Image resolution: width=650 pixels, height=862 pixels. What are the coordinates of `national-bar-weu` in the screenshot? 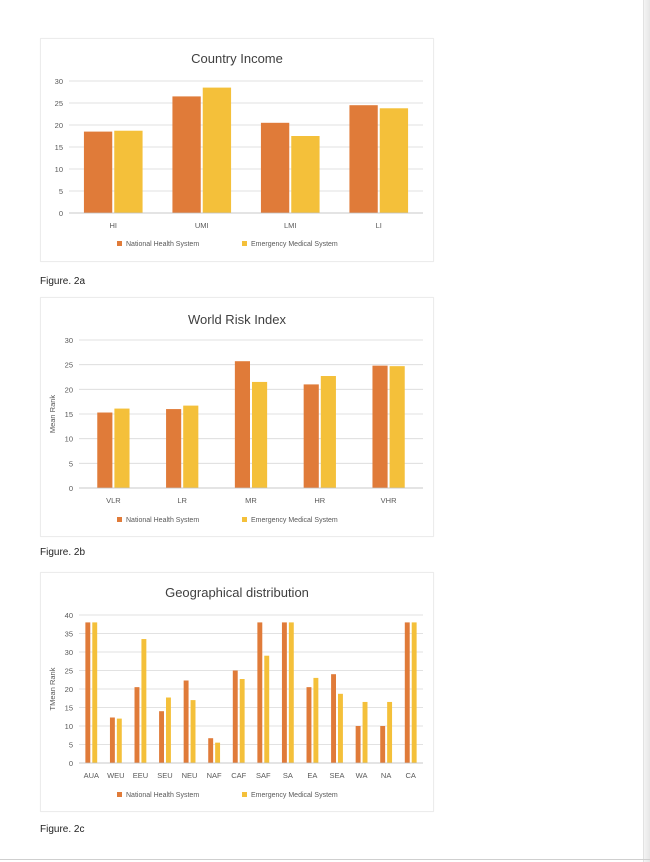 It's located at (112, 740).